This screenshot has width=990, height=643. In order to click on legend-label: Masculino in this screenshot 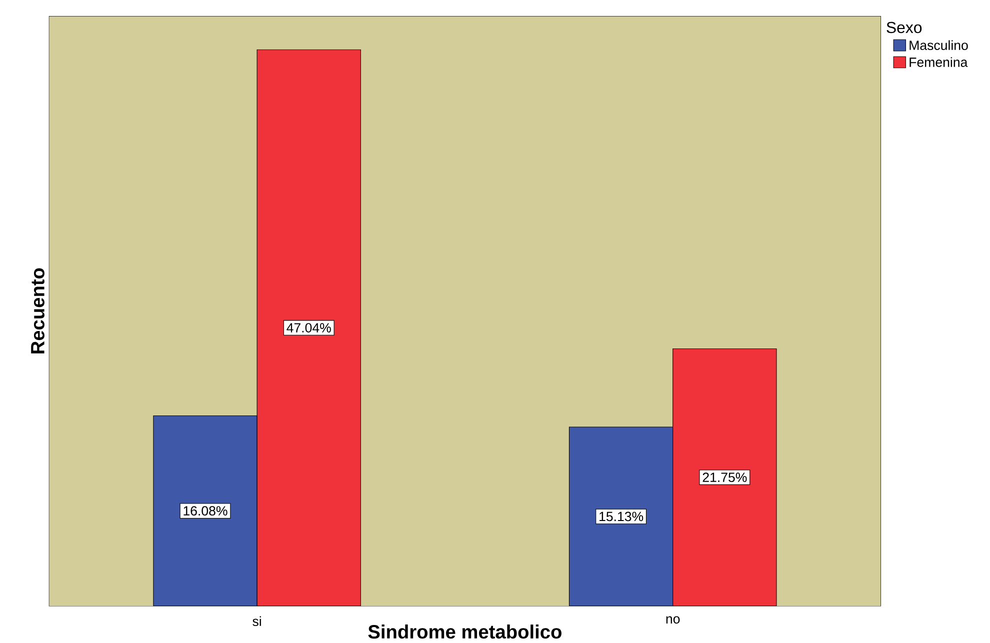, I will do `click(939, 45)`.